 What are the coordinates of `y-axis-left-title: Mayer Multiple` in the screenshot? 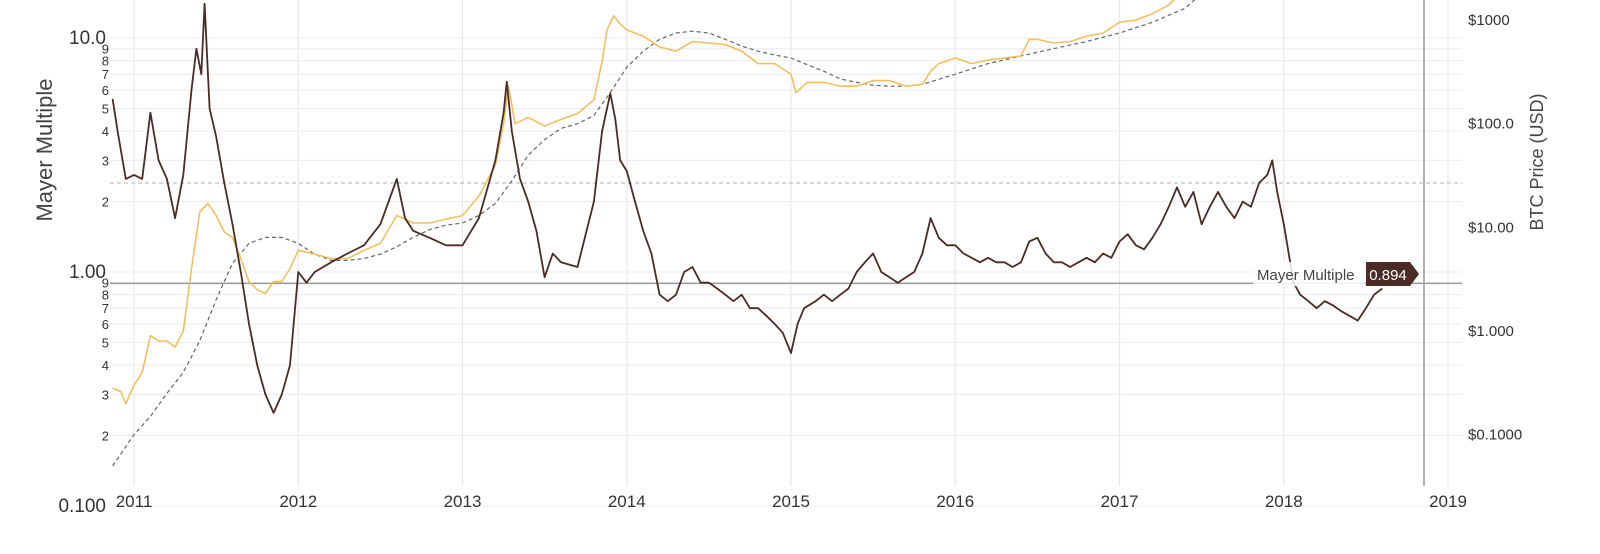 It's located at (44, 149).